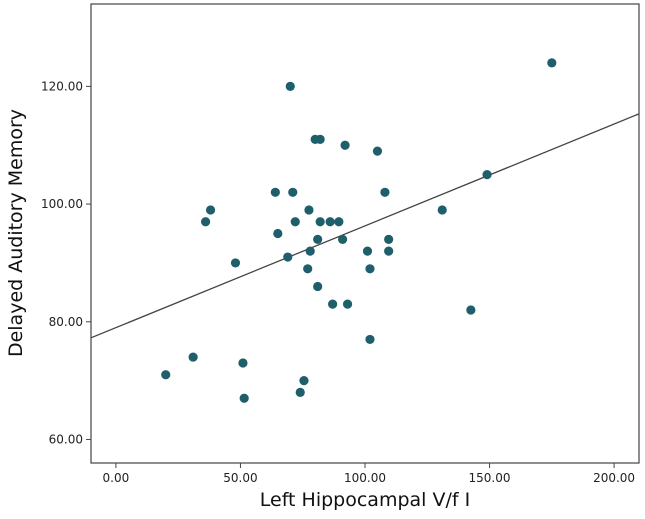  I want to click on x-tick-label: 0.00, so click(116, 478).